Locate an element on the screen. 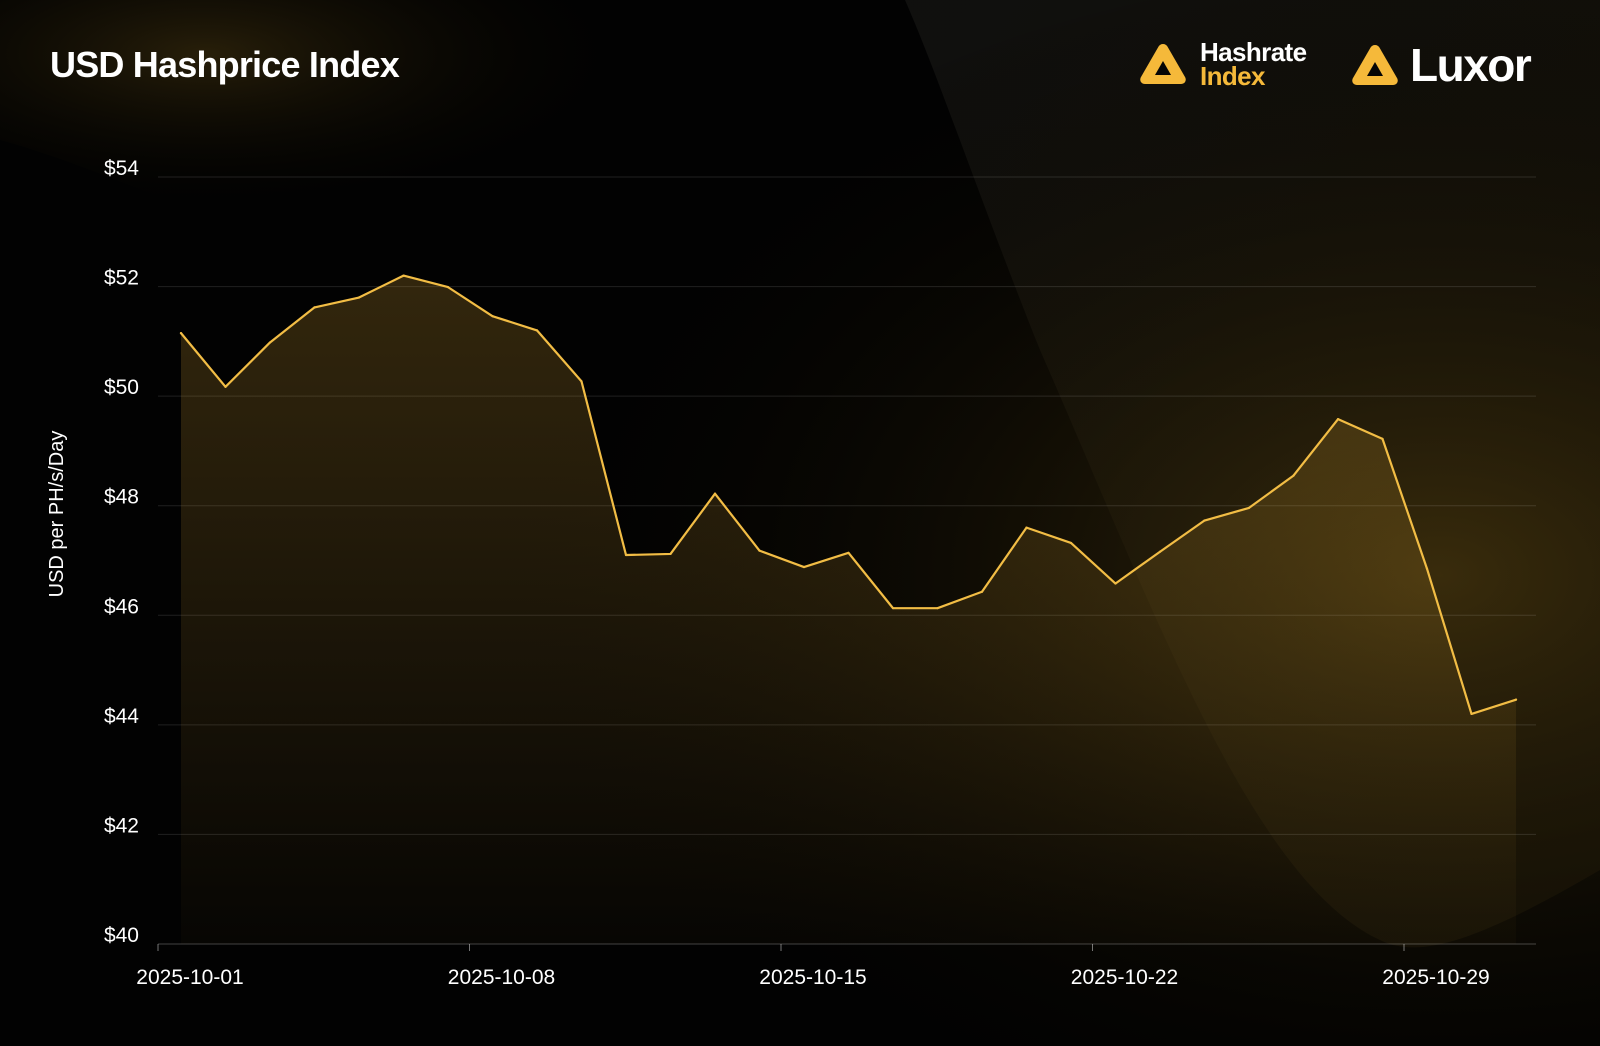 This screenshot has width=1600, height=1046. y-tick-label: $42 is located at coordinates (121, 825).